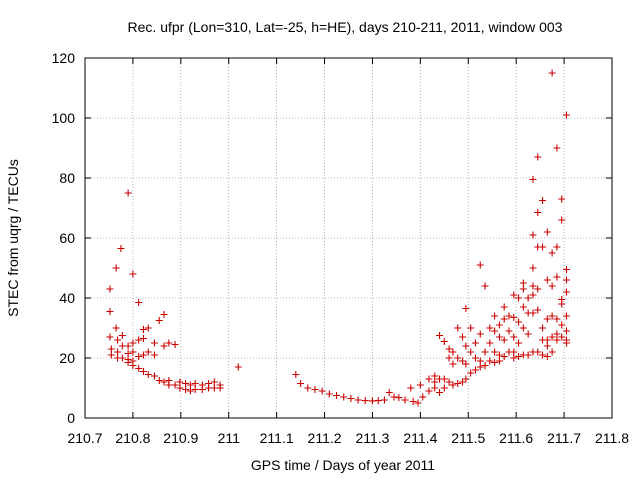 The width and height of the screenshot is (640, 480). What do you see at coordinates (468, 438) in the screenshot?
I see `x-tick-label: 211.5` at bounding box center [468, 438].